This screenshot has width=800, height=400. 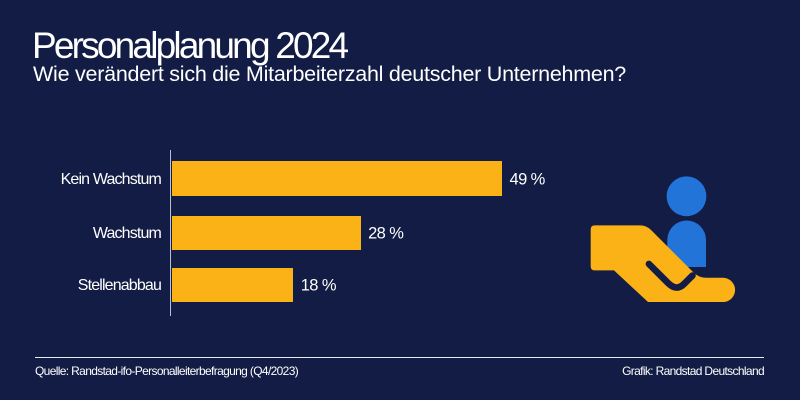 What do you see at coordinates (190, 45) in the screenshot?
I see `page-title: Personalplanung 2024` at bounding box center [190, 45].